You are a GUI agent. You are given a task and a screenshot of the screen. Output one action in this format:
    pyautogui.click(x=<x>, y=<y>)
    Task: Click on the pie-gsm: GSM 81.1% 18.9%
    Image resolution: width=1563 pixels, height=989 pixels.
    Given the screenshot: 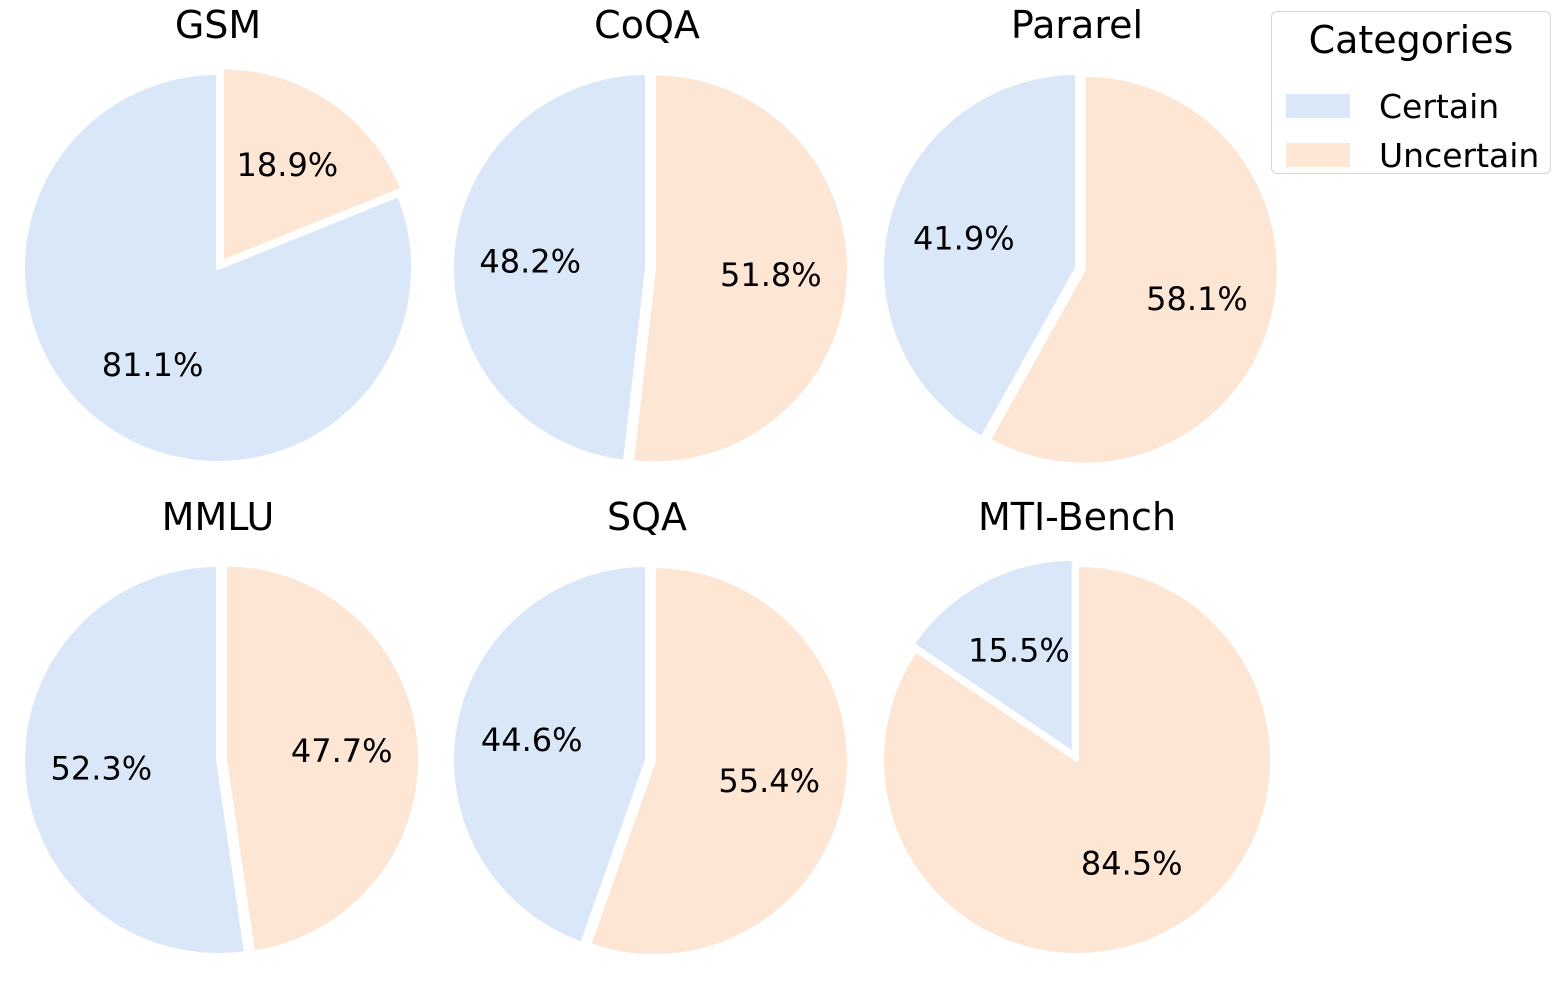 What is the action you would take?
    pyautogui.click(x=218, y=234)
    